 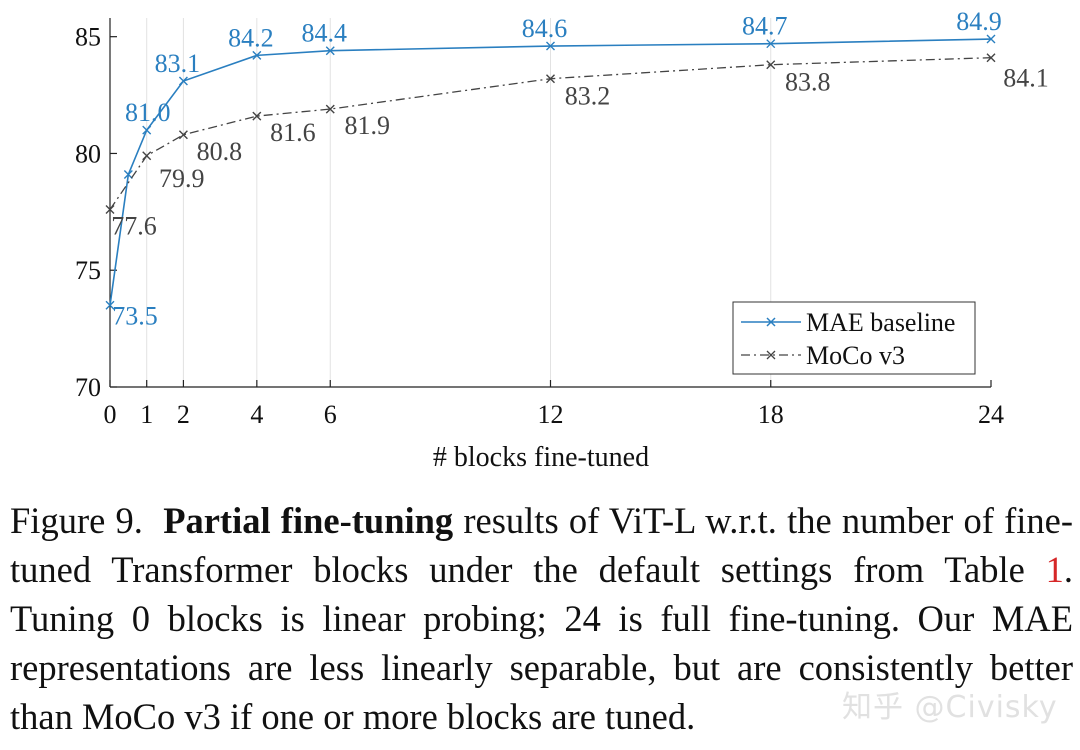 What do you see at coordinates (88, 270) in the screenshot?
I see `y-tick-label-75: 75` at bounding box center [88, 270].